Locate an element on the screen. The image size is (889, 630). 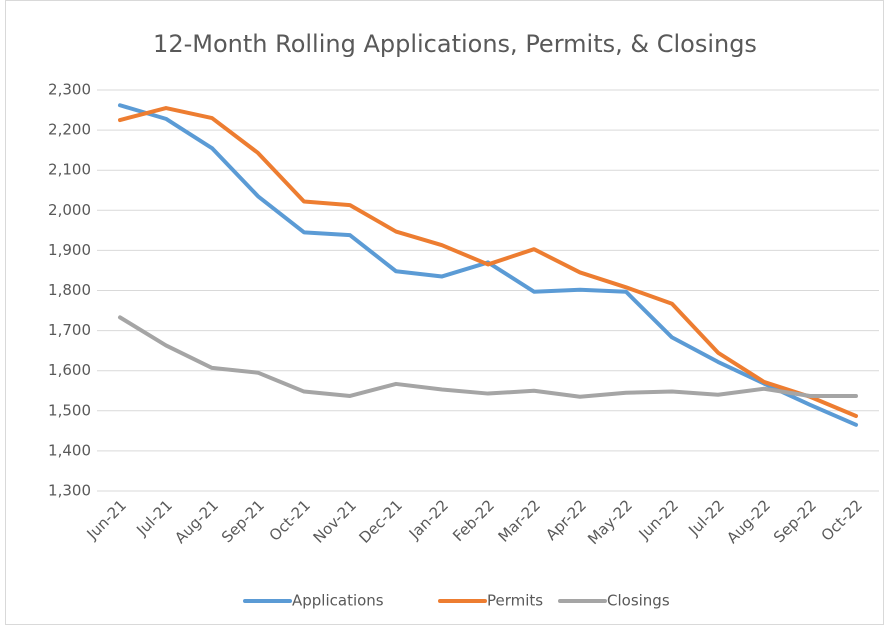
y-tick-label: 1,300 is located at coordinates (69, 491).